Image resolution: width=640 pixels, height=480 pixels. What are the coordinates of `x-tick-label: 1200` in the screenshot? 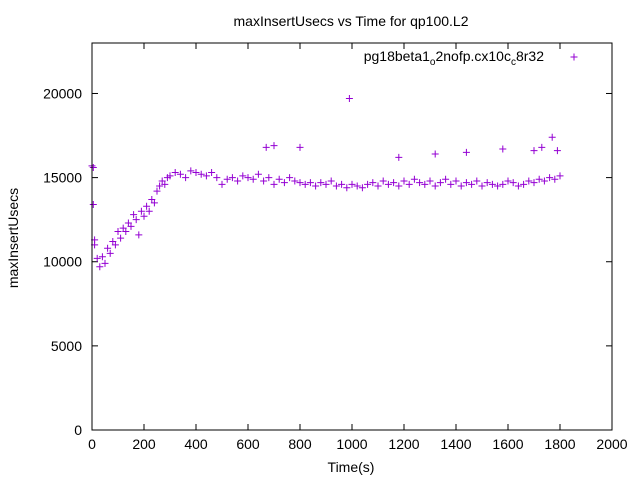 It's located at (403, 444).